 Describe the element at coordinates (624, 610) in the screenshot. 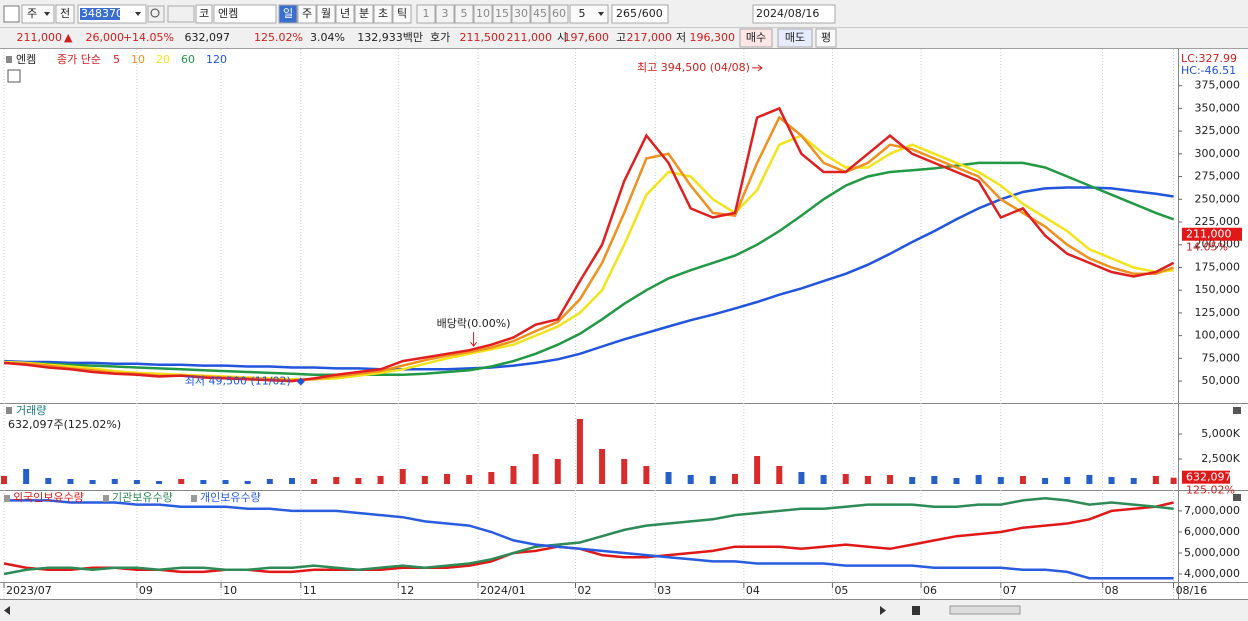

I see `scrollbar` at that location.